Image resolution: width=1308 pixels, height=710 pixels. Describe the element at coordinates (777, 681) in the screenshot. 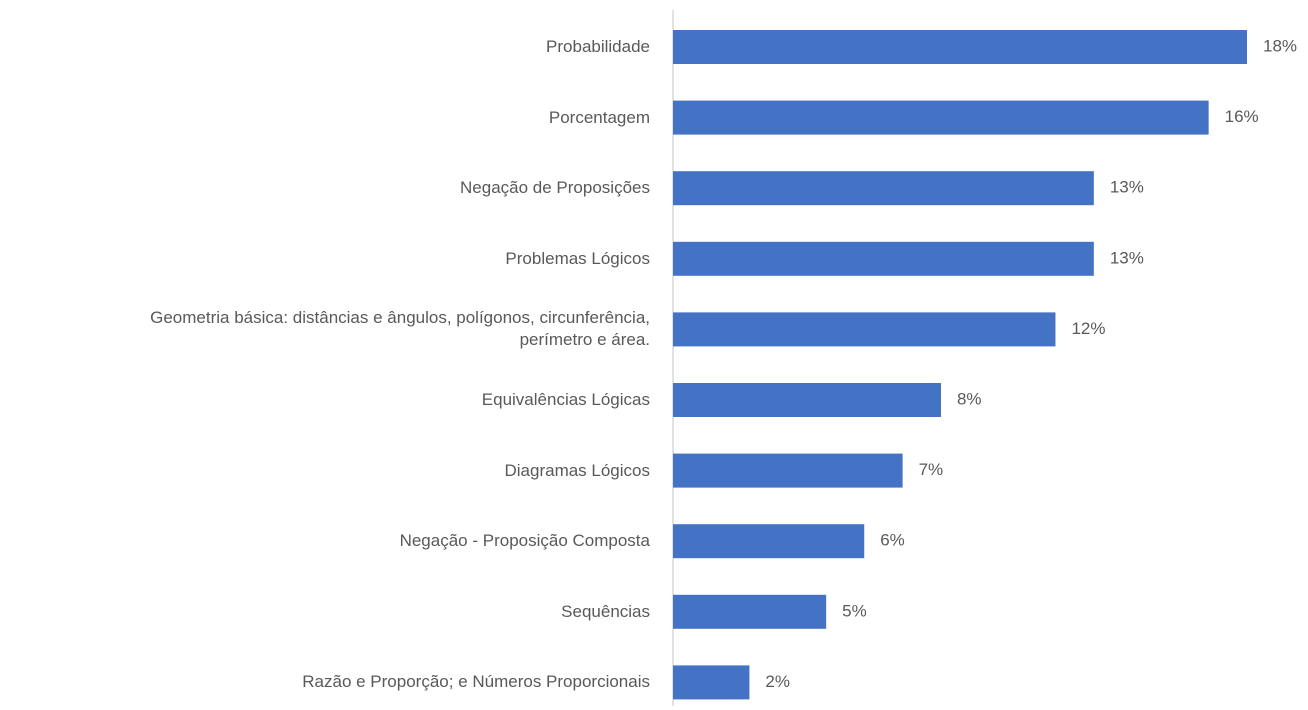

I see `data-label: 2%` at that location.